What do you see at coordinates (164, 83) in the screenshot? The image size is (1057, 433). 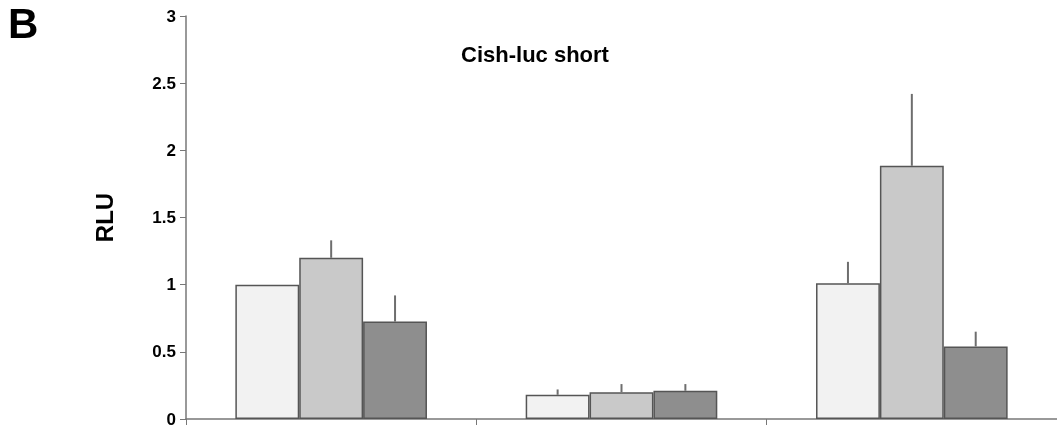 I see `y-tick-label: 2.5` at bounding box center [164, 83].